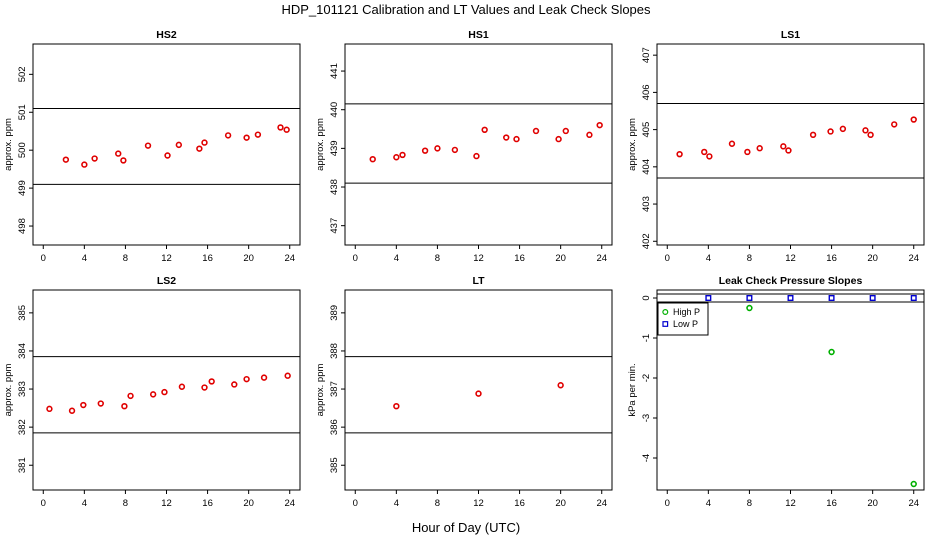 This screenshot has height=540, width=936. I want to click on y-tick-label: 407, so click(646, 55).